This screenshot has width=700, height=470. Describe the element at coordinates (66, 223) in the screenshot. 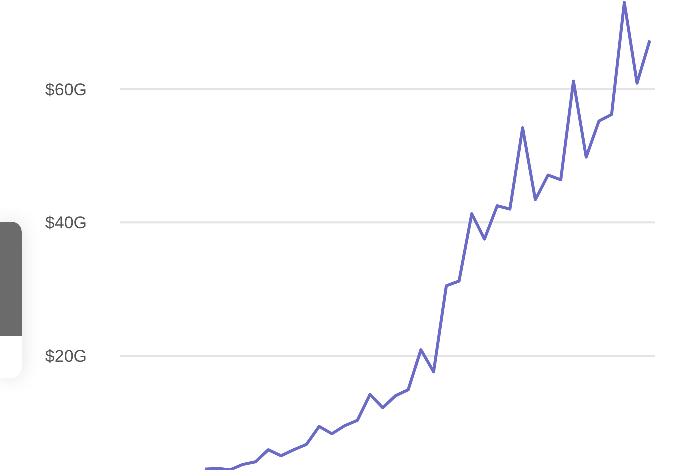

I see `y-tick-label: $40G` at that location.